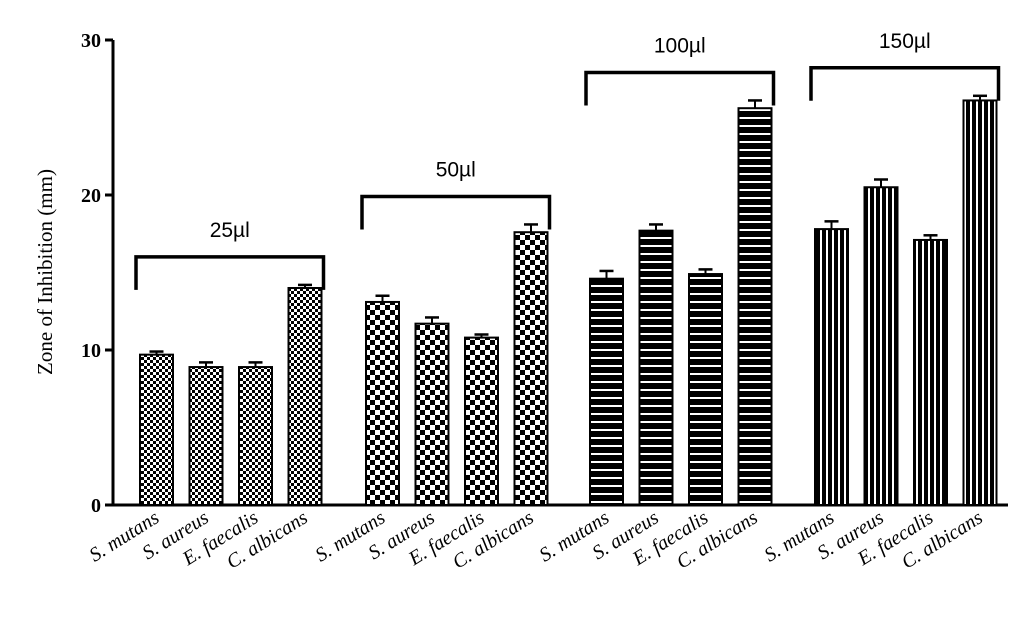  What do you see at coordinates (91, 41) in the screenshot?
I see `y-tick-label: 30` at bounding box center [91, 41].